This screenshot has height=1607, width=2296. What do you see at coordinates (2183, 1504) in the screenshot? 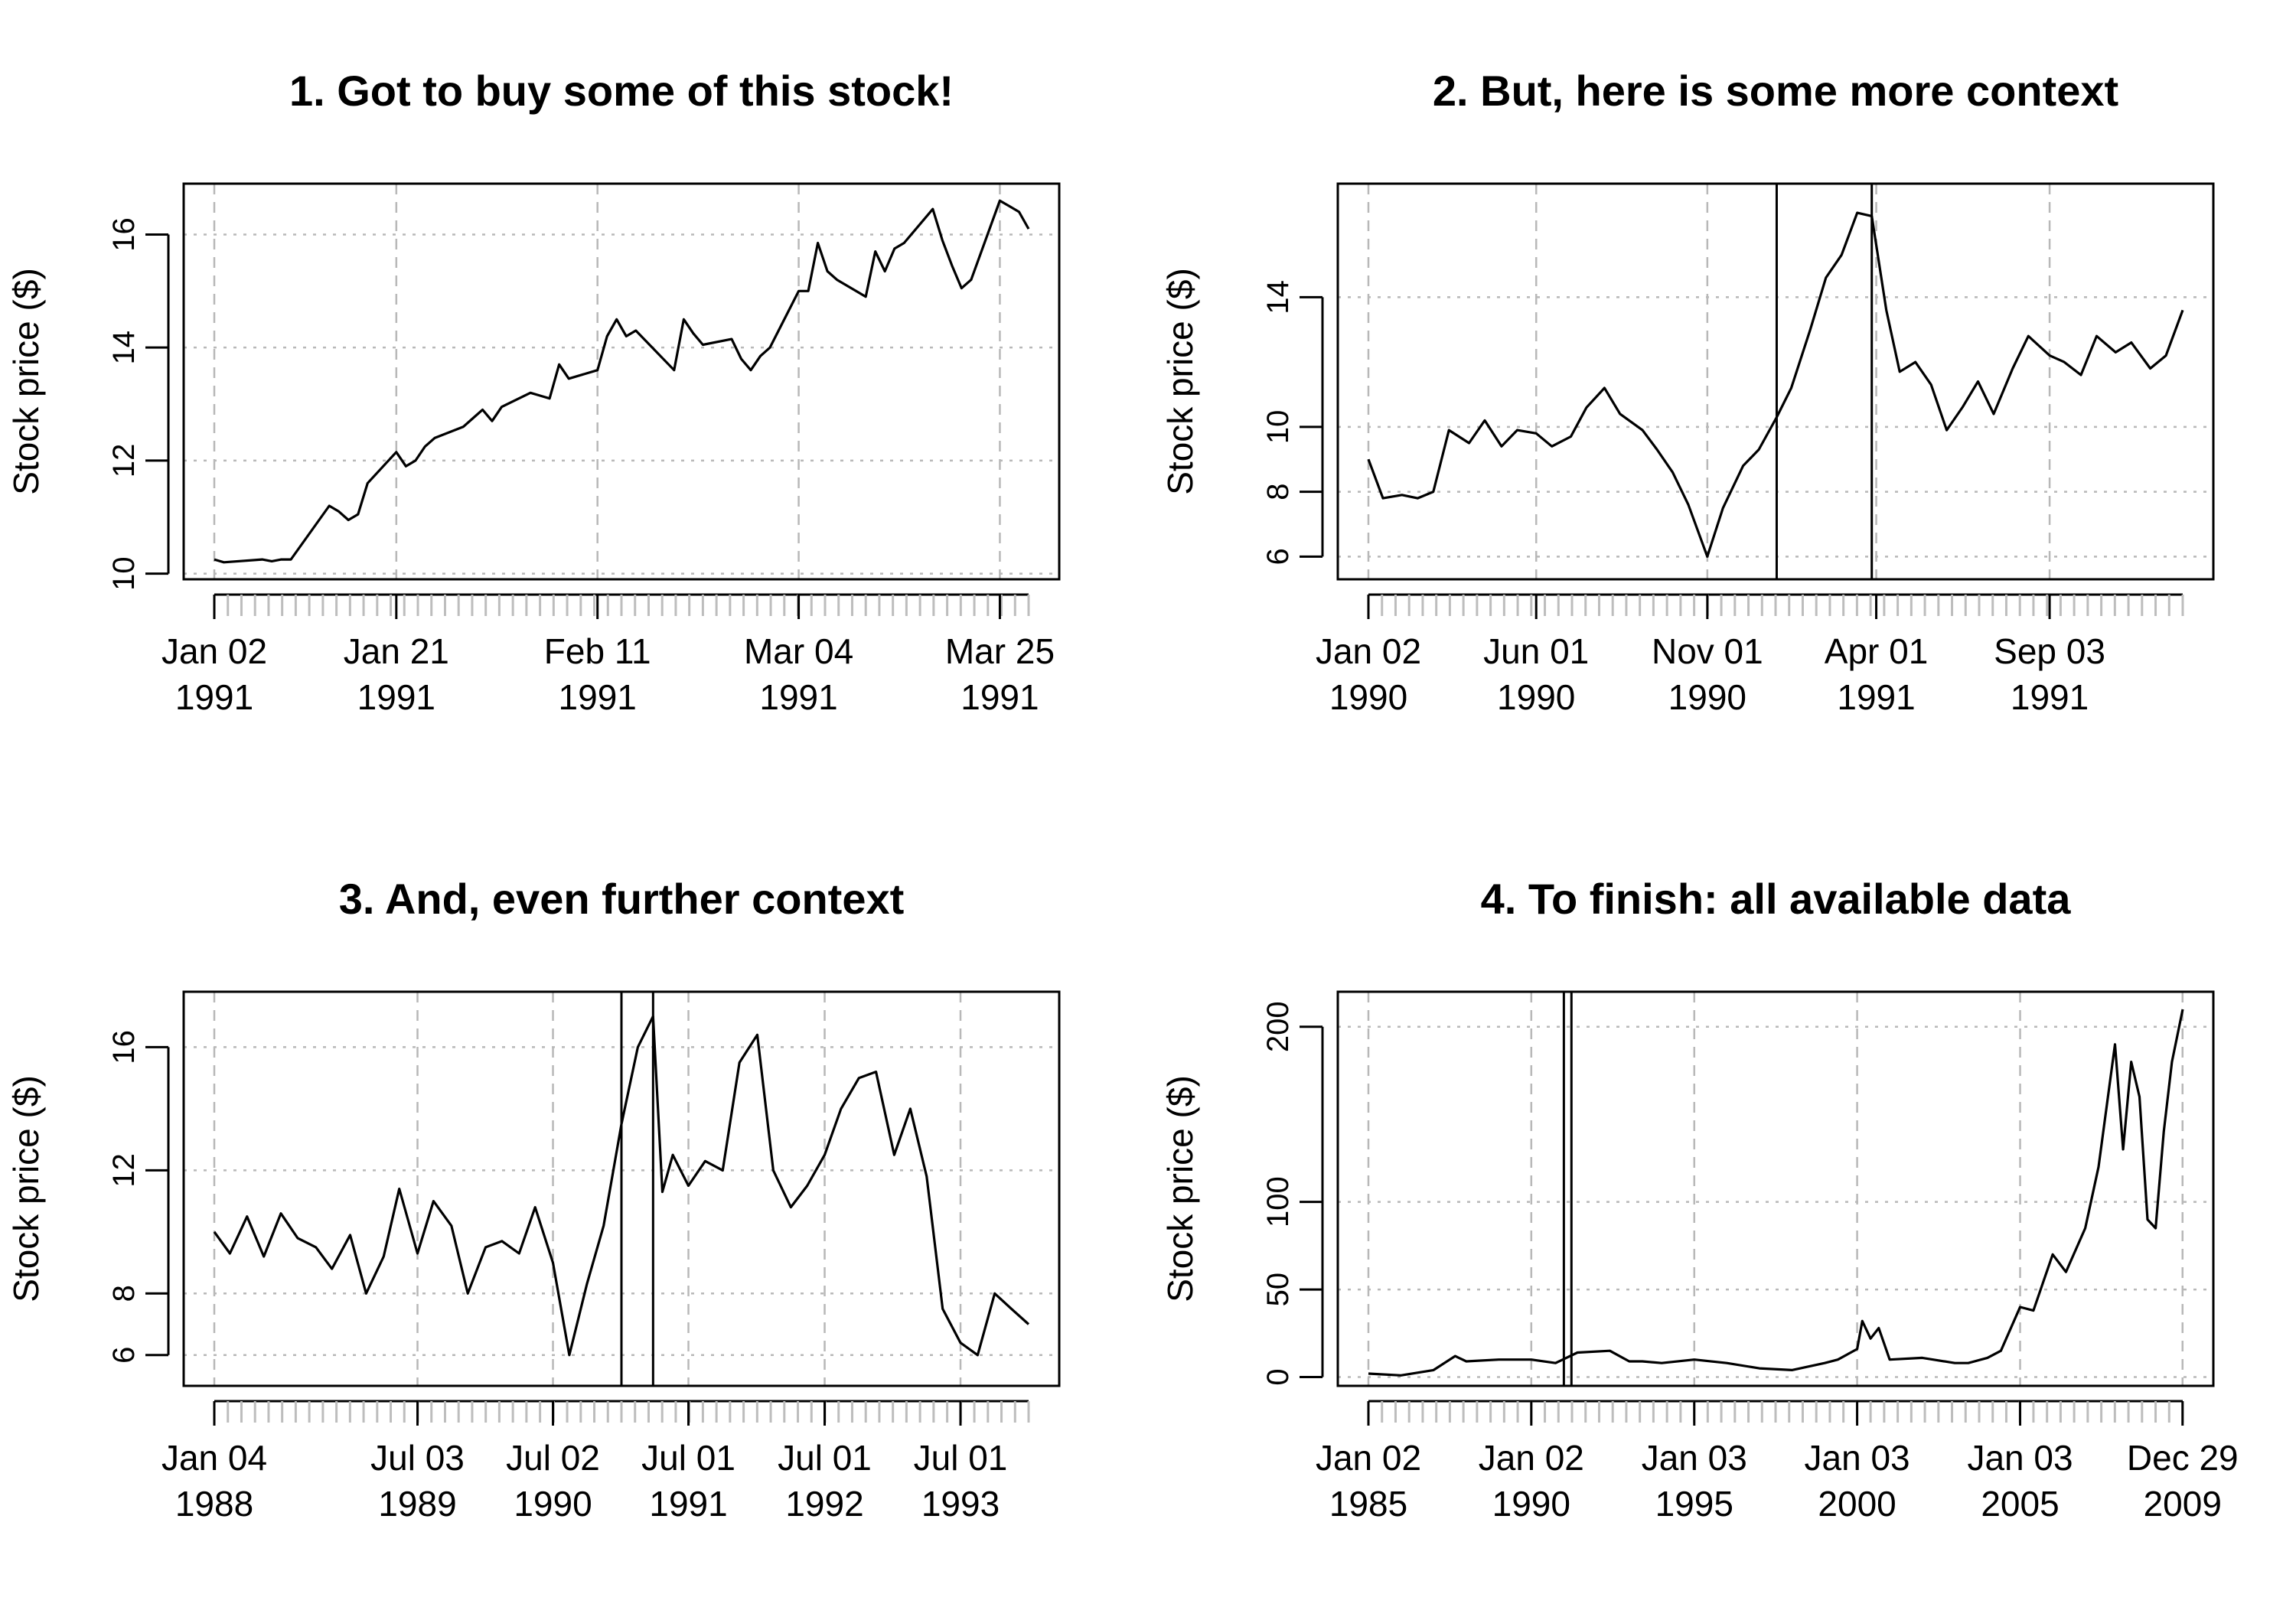
I see `x-tick-year: 2009` at bounding box center [2183, 1504].